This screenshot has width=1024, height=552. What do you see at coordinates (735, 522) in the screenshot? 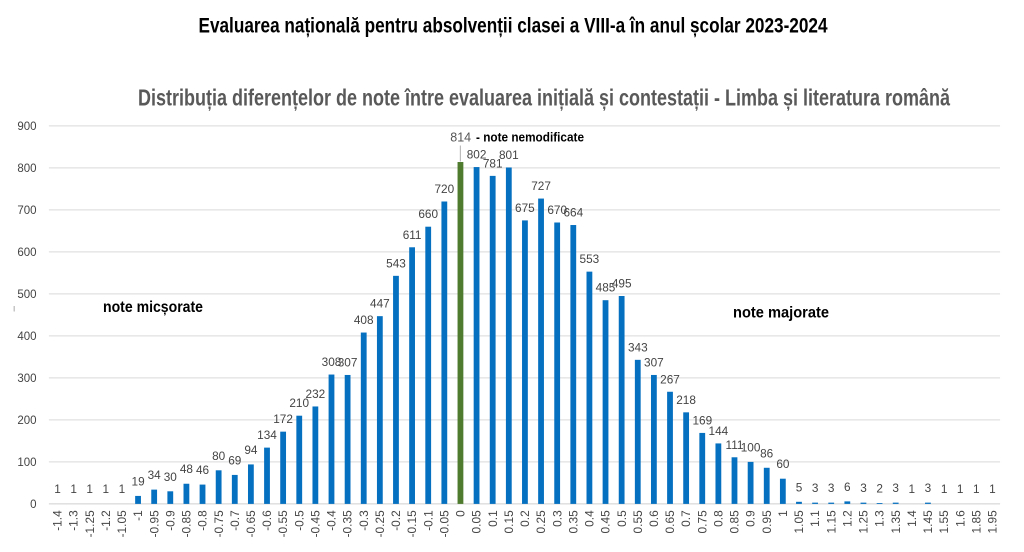
I see `svg-text: 0.85` at bounding box center [735, 522].